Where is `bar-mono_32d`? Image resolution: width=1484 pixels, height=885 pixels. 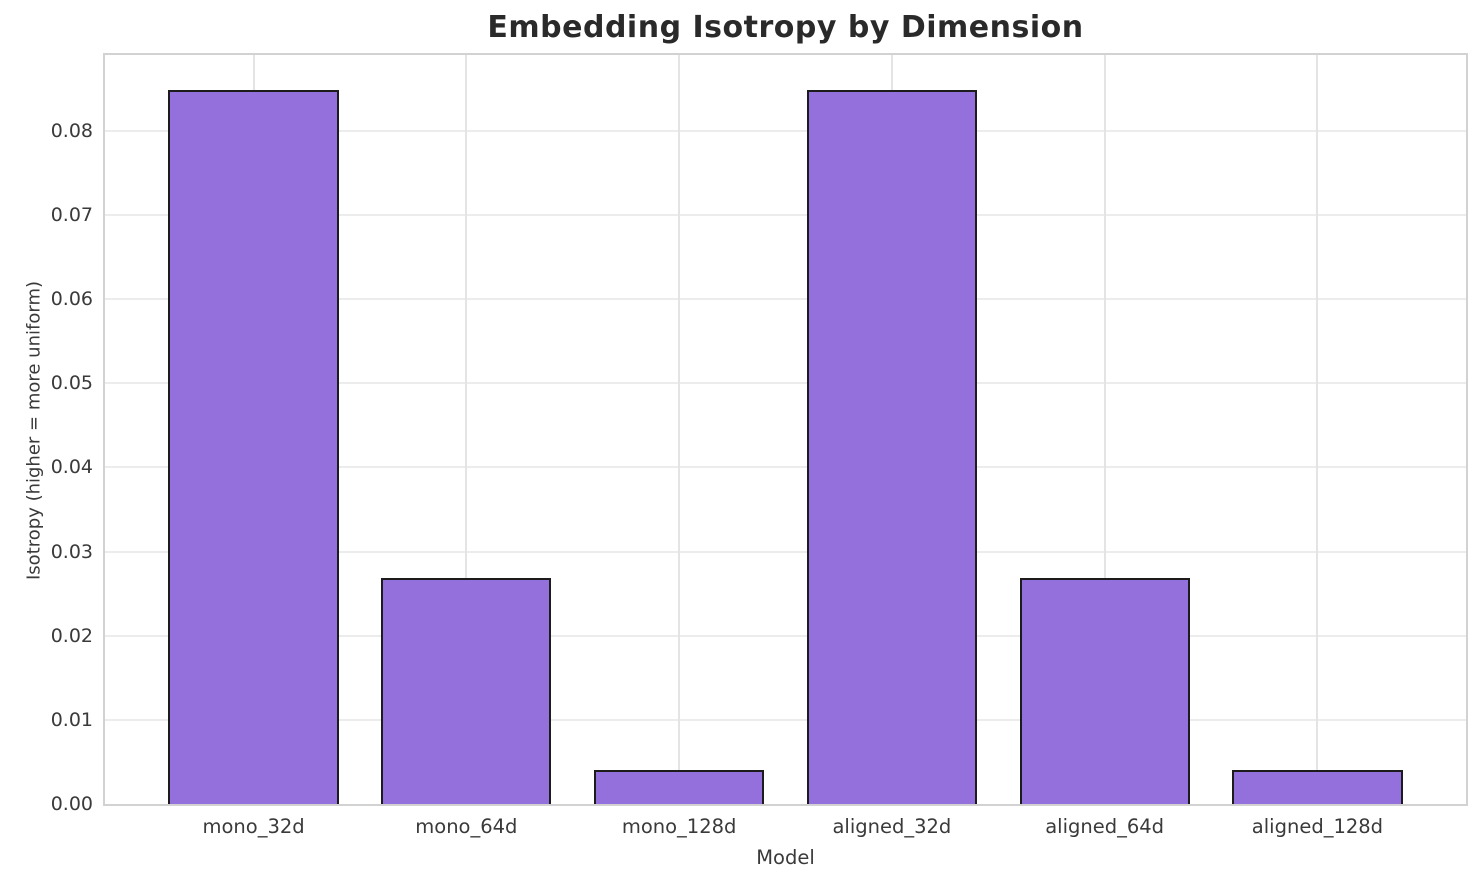
bar-mono_32d is located at coordinates (253, 447).